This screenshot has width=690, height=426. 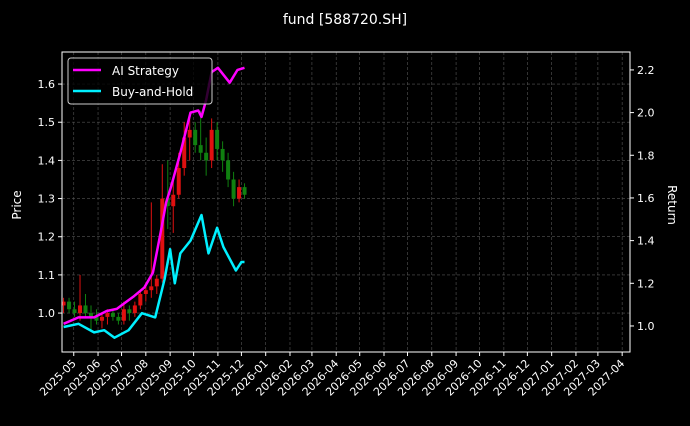 What do you see at coordinates (47, 122) in the screenshot?
I see `y-tick-label-left: 1.5` at bounding box center [47, 122].